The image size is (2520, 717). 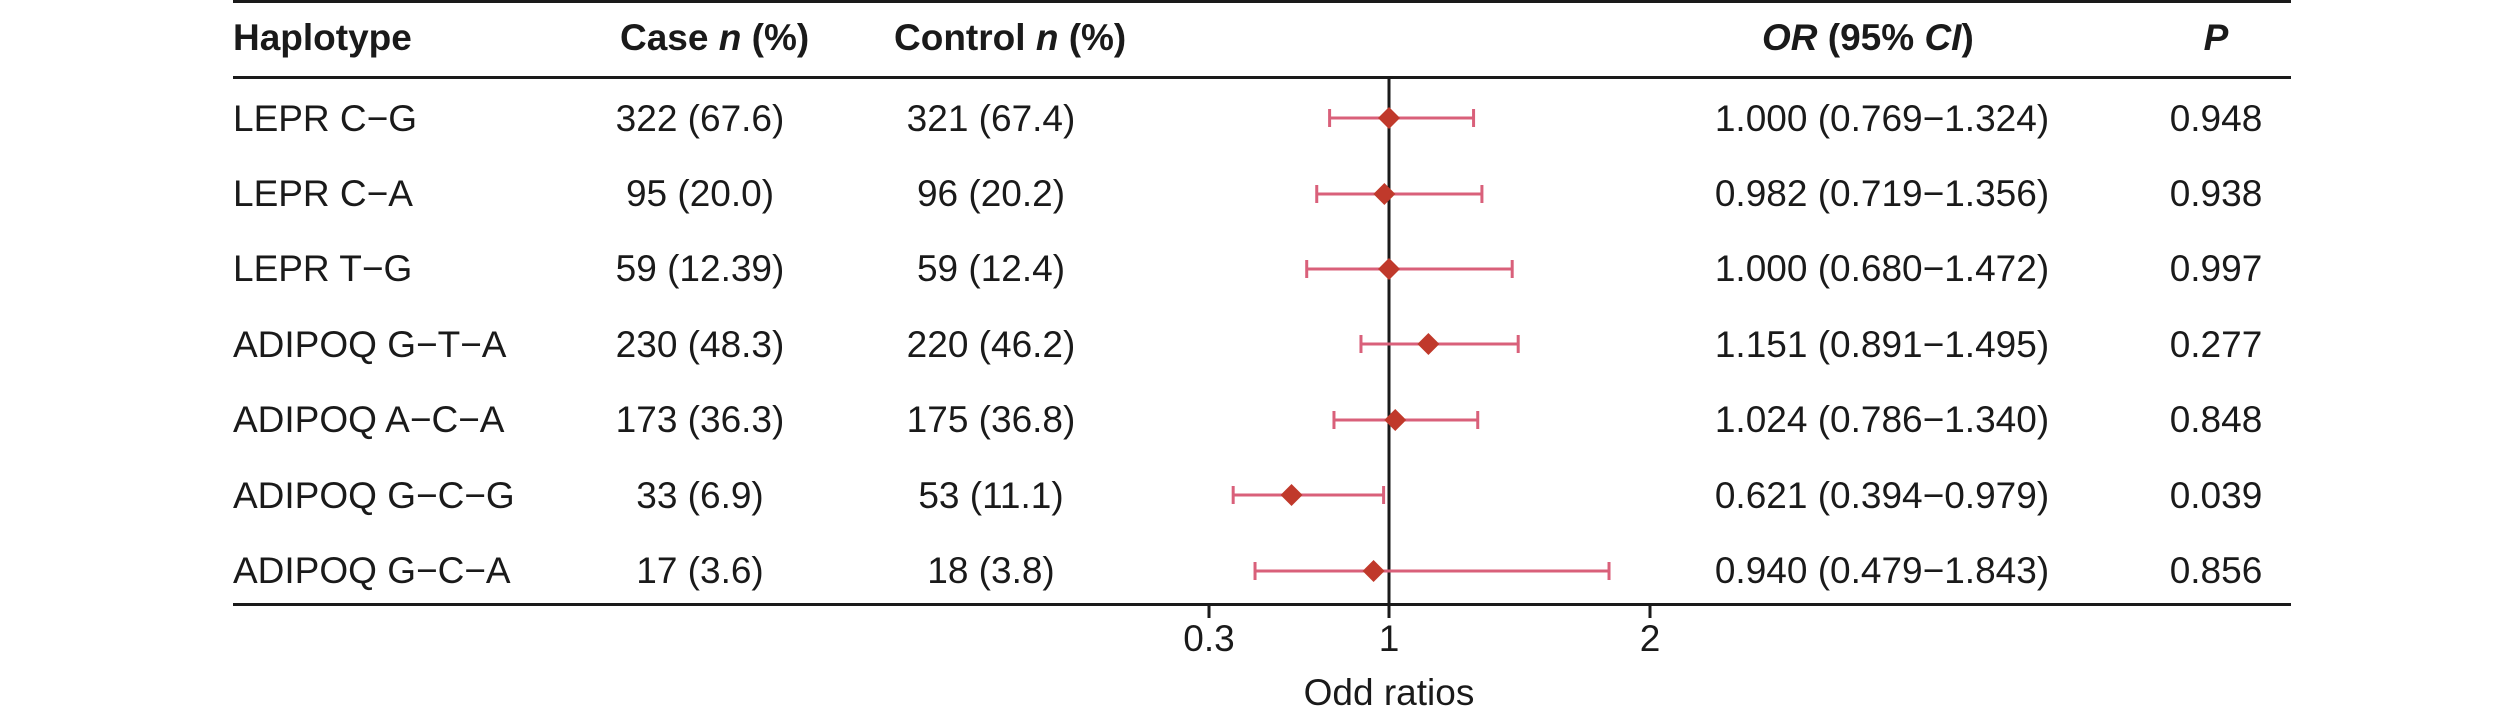 I want to click on cell-control: 321 (67.4), so click(x=991, y=118).